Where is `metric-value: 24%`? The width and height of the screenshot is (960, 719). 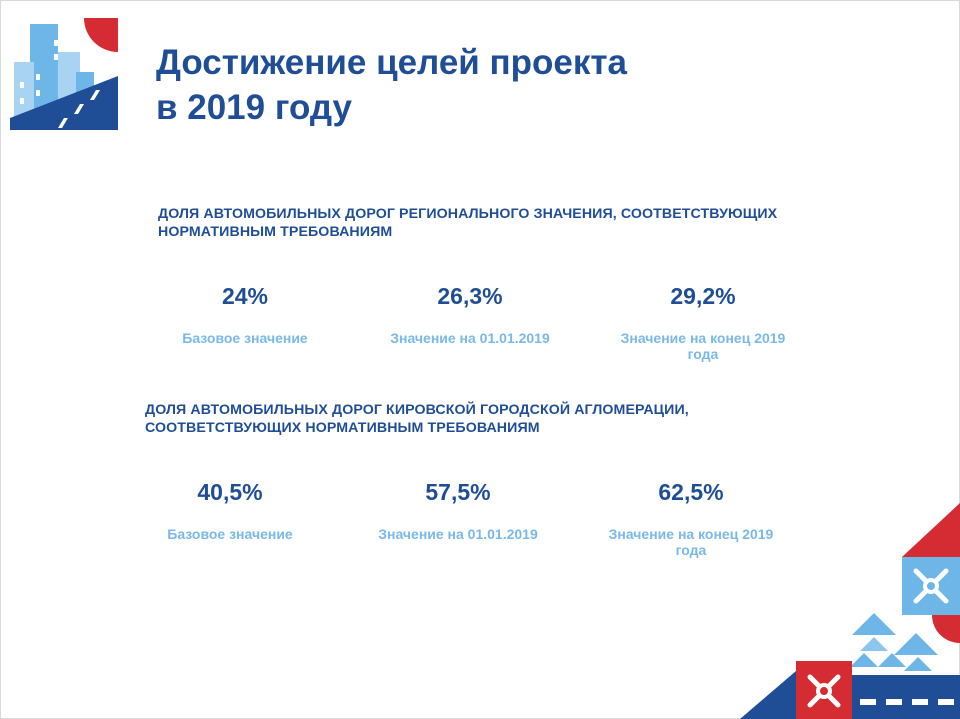 metric-value: 24% is located at coordinates (245, 296).